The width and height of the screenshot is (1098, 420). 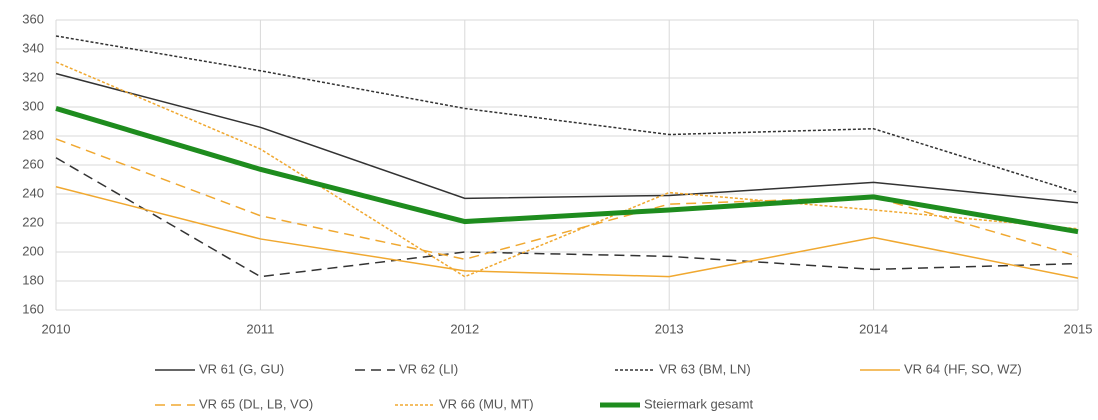 What do you see at coordinates (963, 368) in the screenshot?
I see `legend-label: VR 64 (HF, SO, WZ)` at bounding box center [963, 368].